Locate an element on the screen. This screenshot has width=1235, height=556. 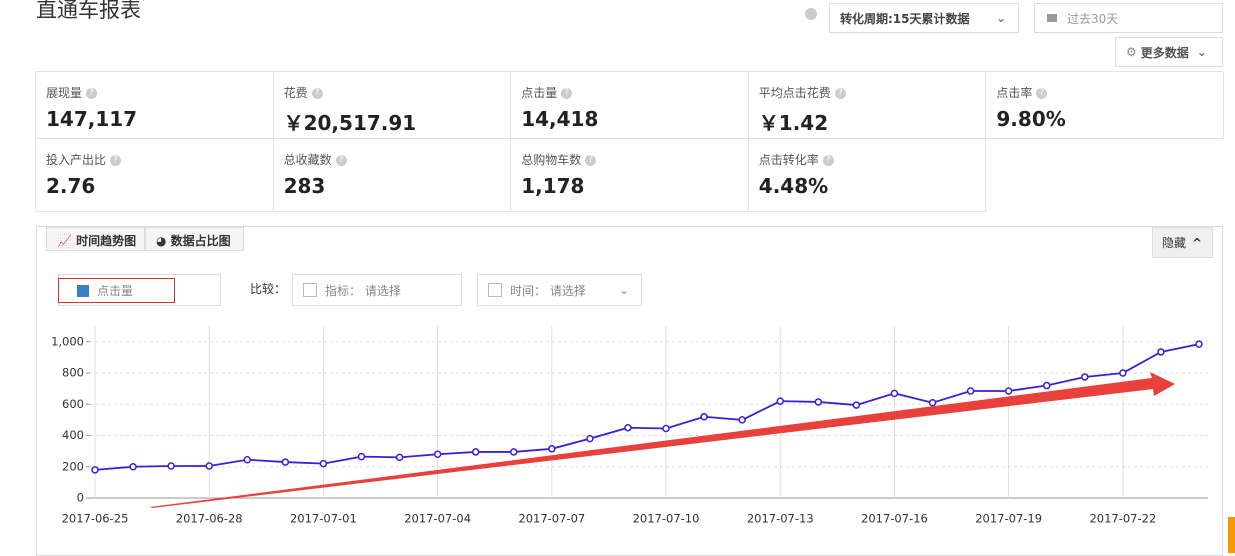
x-tick-label: 2017-07-07 is located at coordinates (551, 519).